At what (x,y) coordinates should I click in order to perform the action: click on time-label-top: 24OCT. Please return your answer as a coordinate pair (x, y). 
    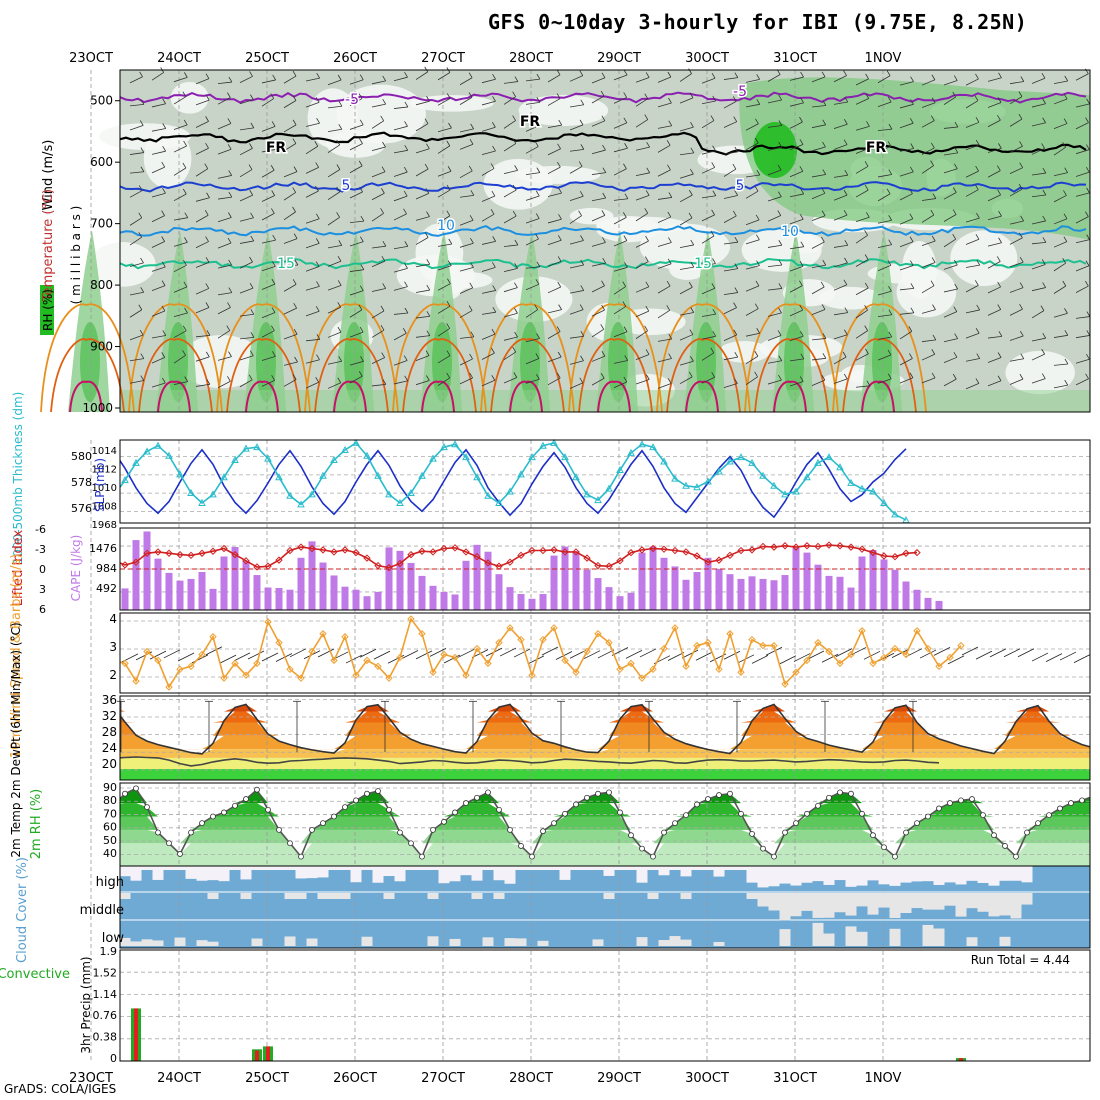
    Looking at the image, I should click on (179, 58).